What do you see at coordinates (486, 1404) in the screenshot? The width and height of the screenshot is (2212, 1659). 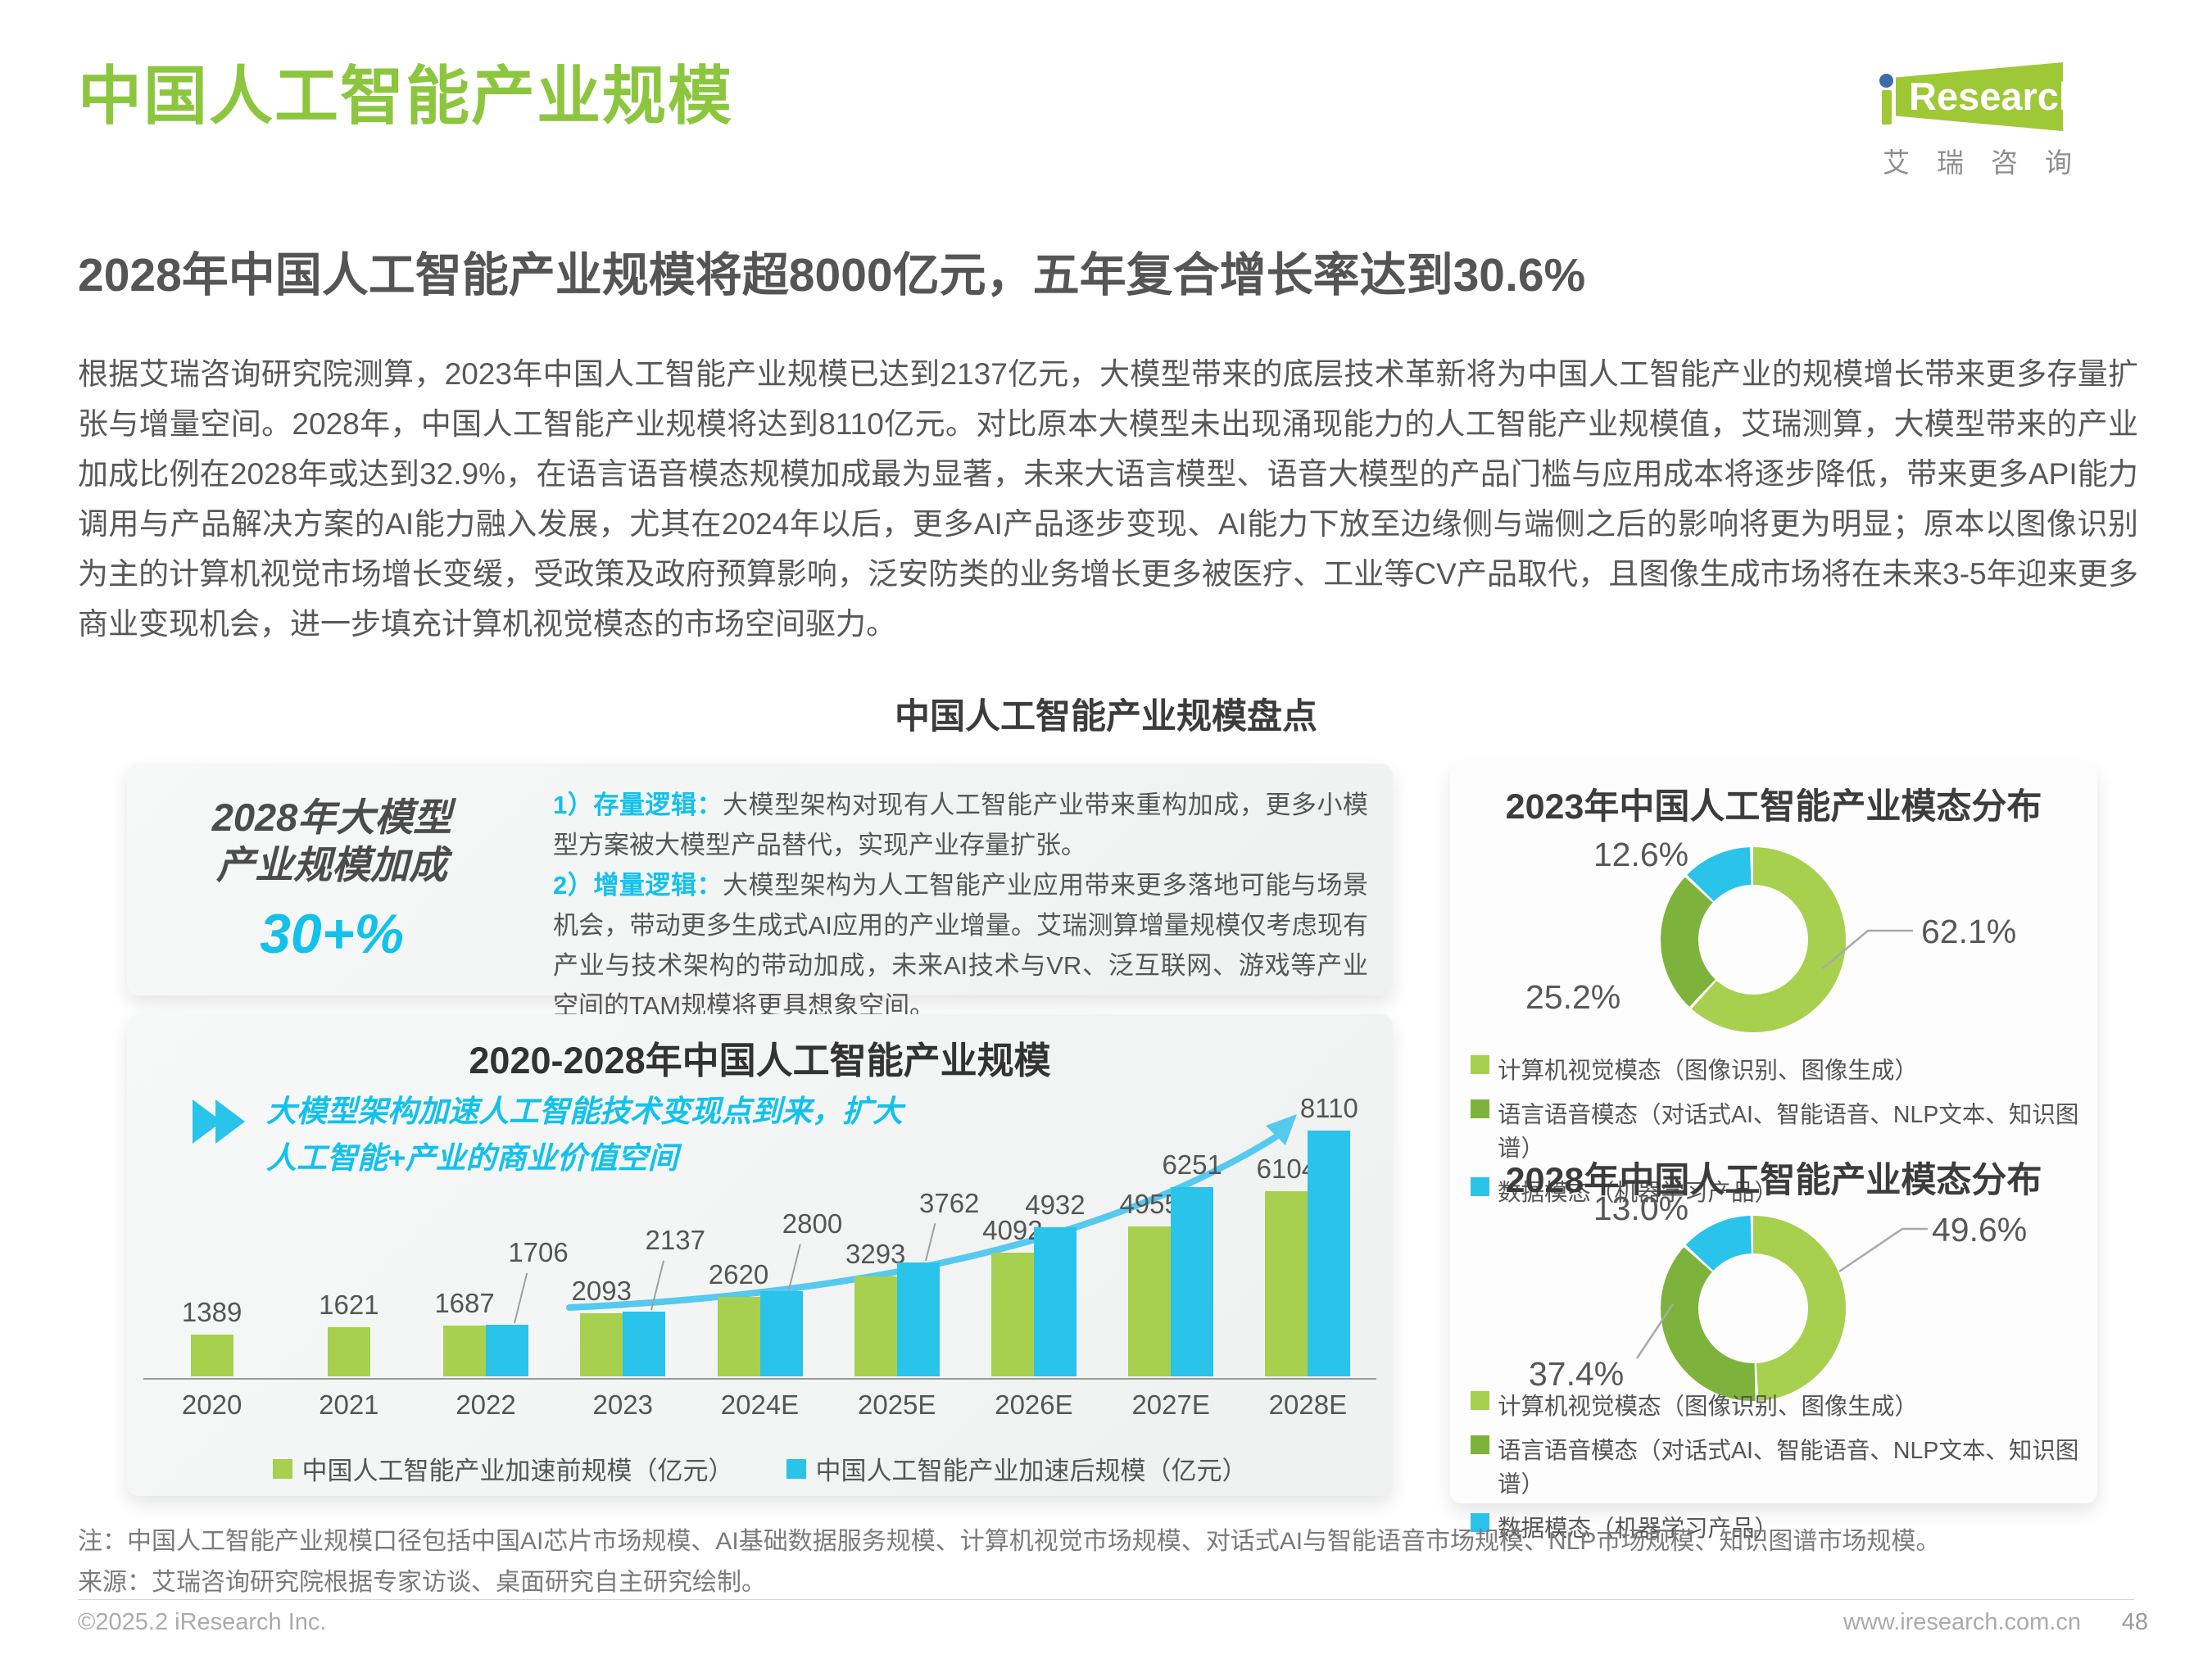 I see `x-axis-label: 2022` at bounding box center [486, 1404].